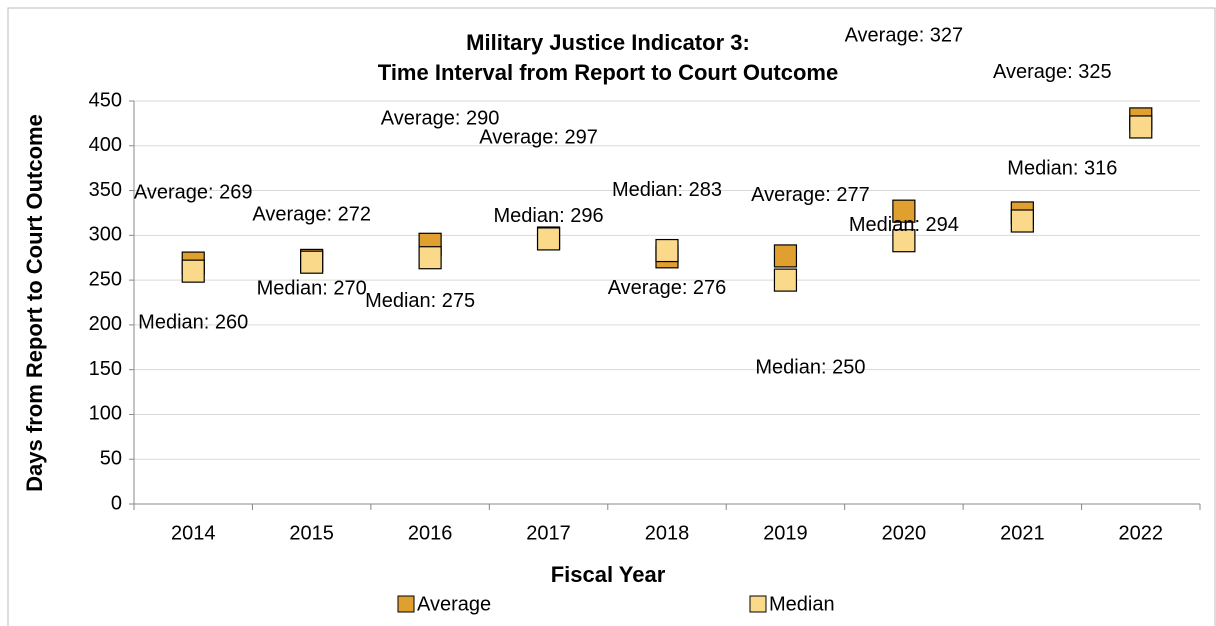  Describe the element at coordinates (440, 119) in the screenshot. I see `data-label: Average: 290` at that location.